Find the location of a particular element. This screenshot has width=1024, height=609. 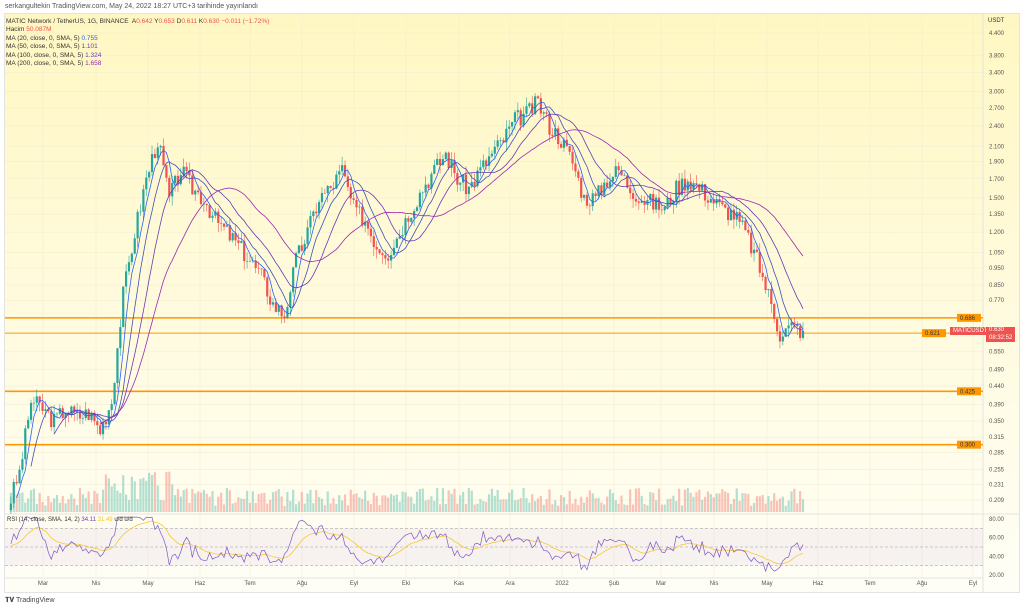

month-label: Kas is located at coordinates (459, 584).